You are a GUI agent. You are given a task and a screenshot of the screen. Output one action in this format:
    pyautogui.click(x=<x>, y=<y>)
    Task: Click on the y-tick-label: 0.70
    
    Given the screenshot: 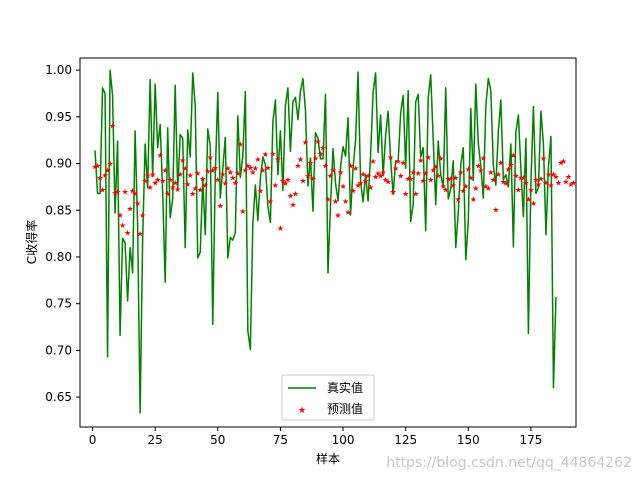 What is the action you would take?
    pyautogui.click(x=58, y=350)
    